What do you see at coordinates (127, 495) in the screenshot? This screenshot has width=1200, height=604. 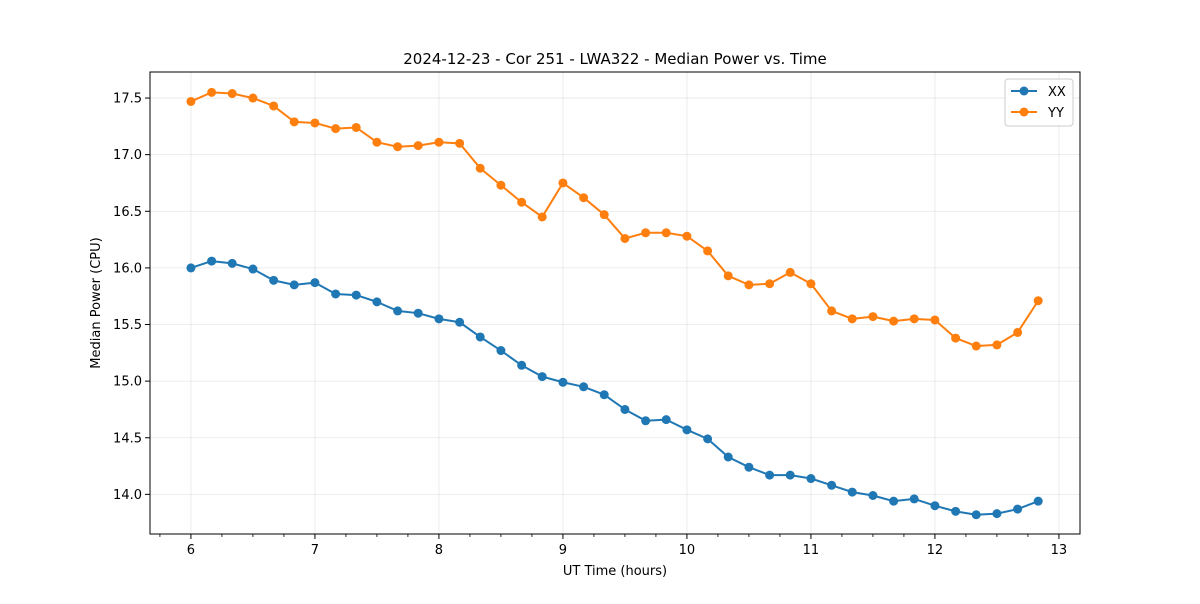 I see `y-tick-label: 14.0` at bounding box center [127, 495].